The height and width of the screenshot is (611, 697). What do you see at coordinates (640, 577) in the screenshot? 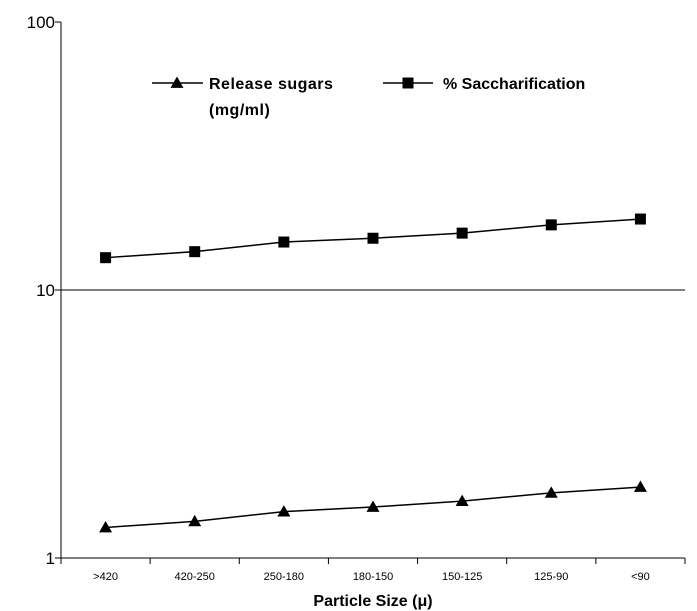
I see `x-tick-label: <90` at bounding box center [640, 577].